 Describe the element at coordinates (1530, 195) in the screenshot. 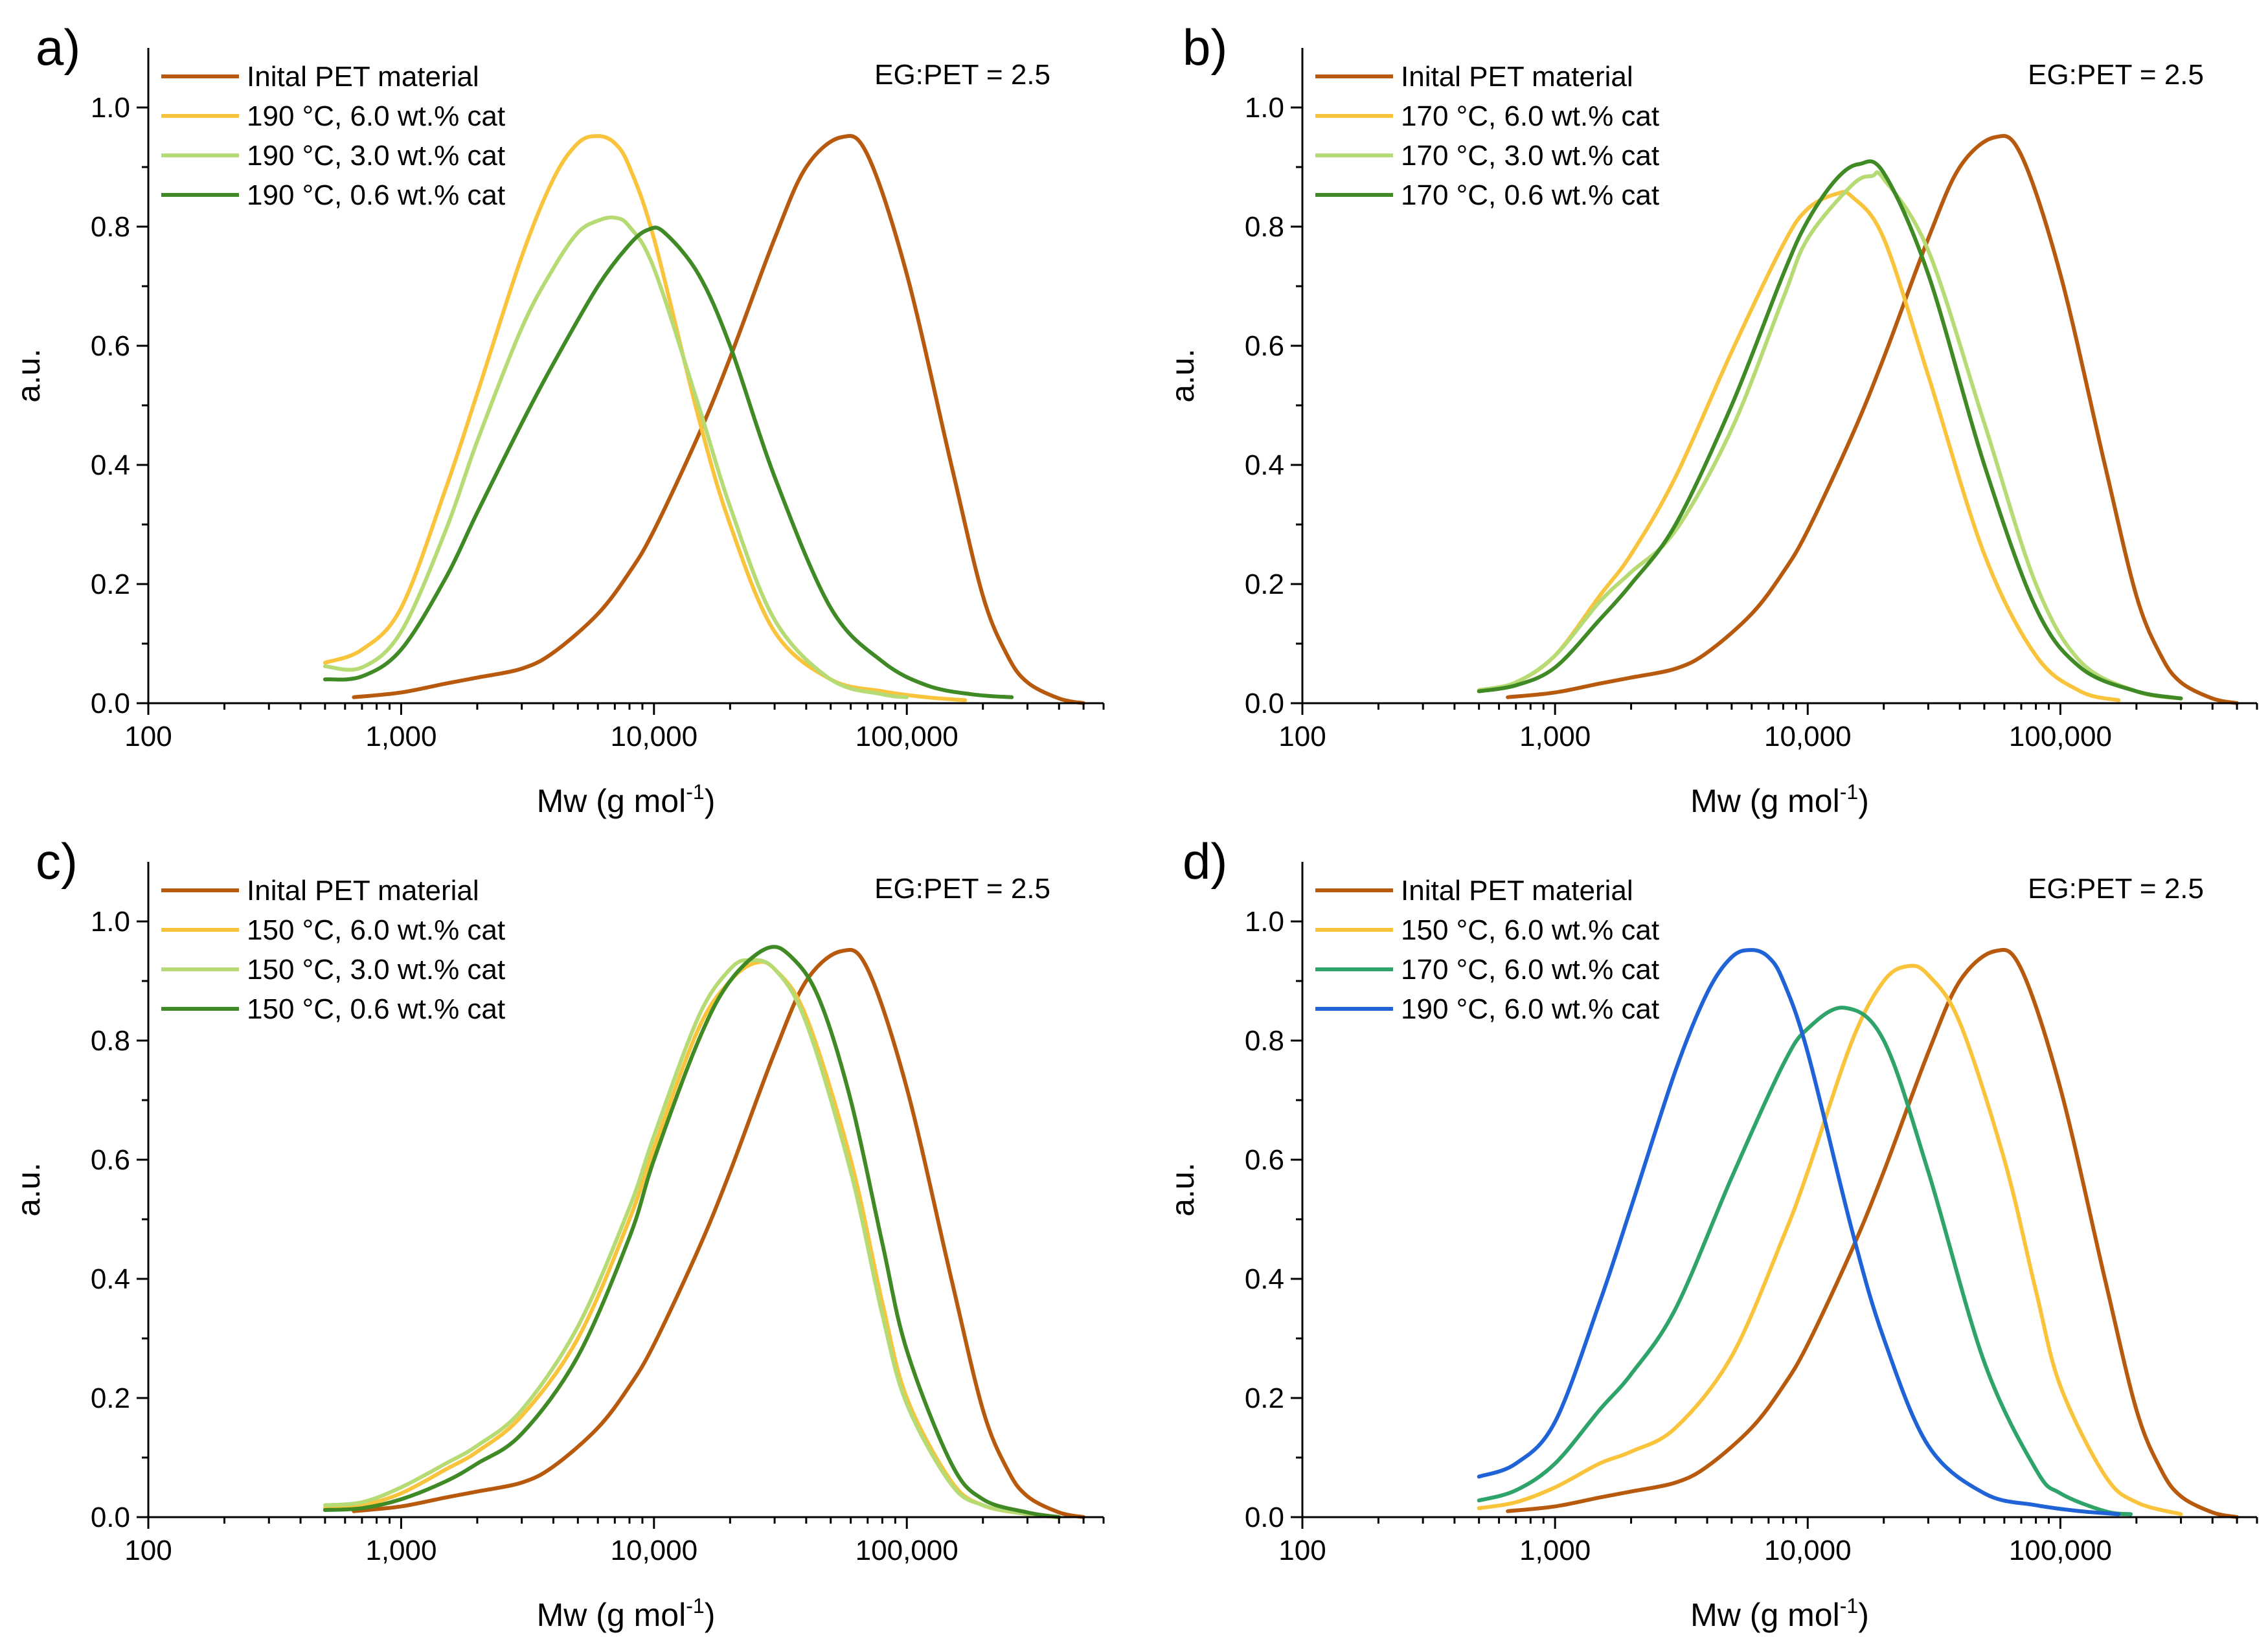

I see `legend-entry: 170 °C, 0.6 wt.% cat` at that location.